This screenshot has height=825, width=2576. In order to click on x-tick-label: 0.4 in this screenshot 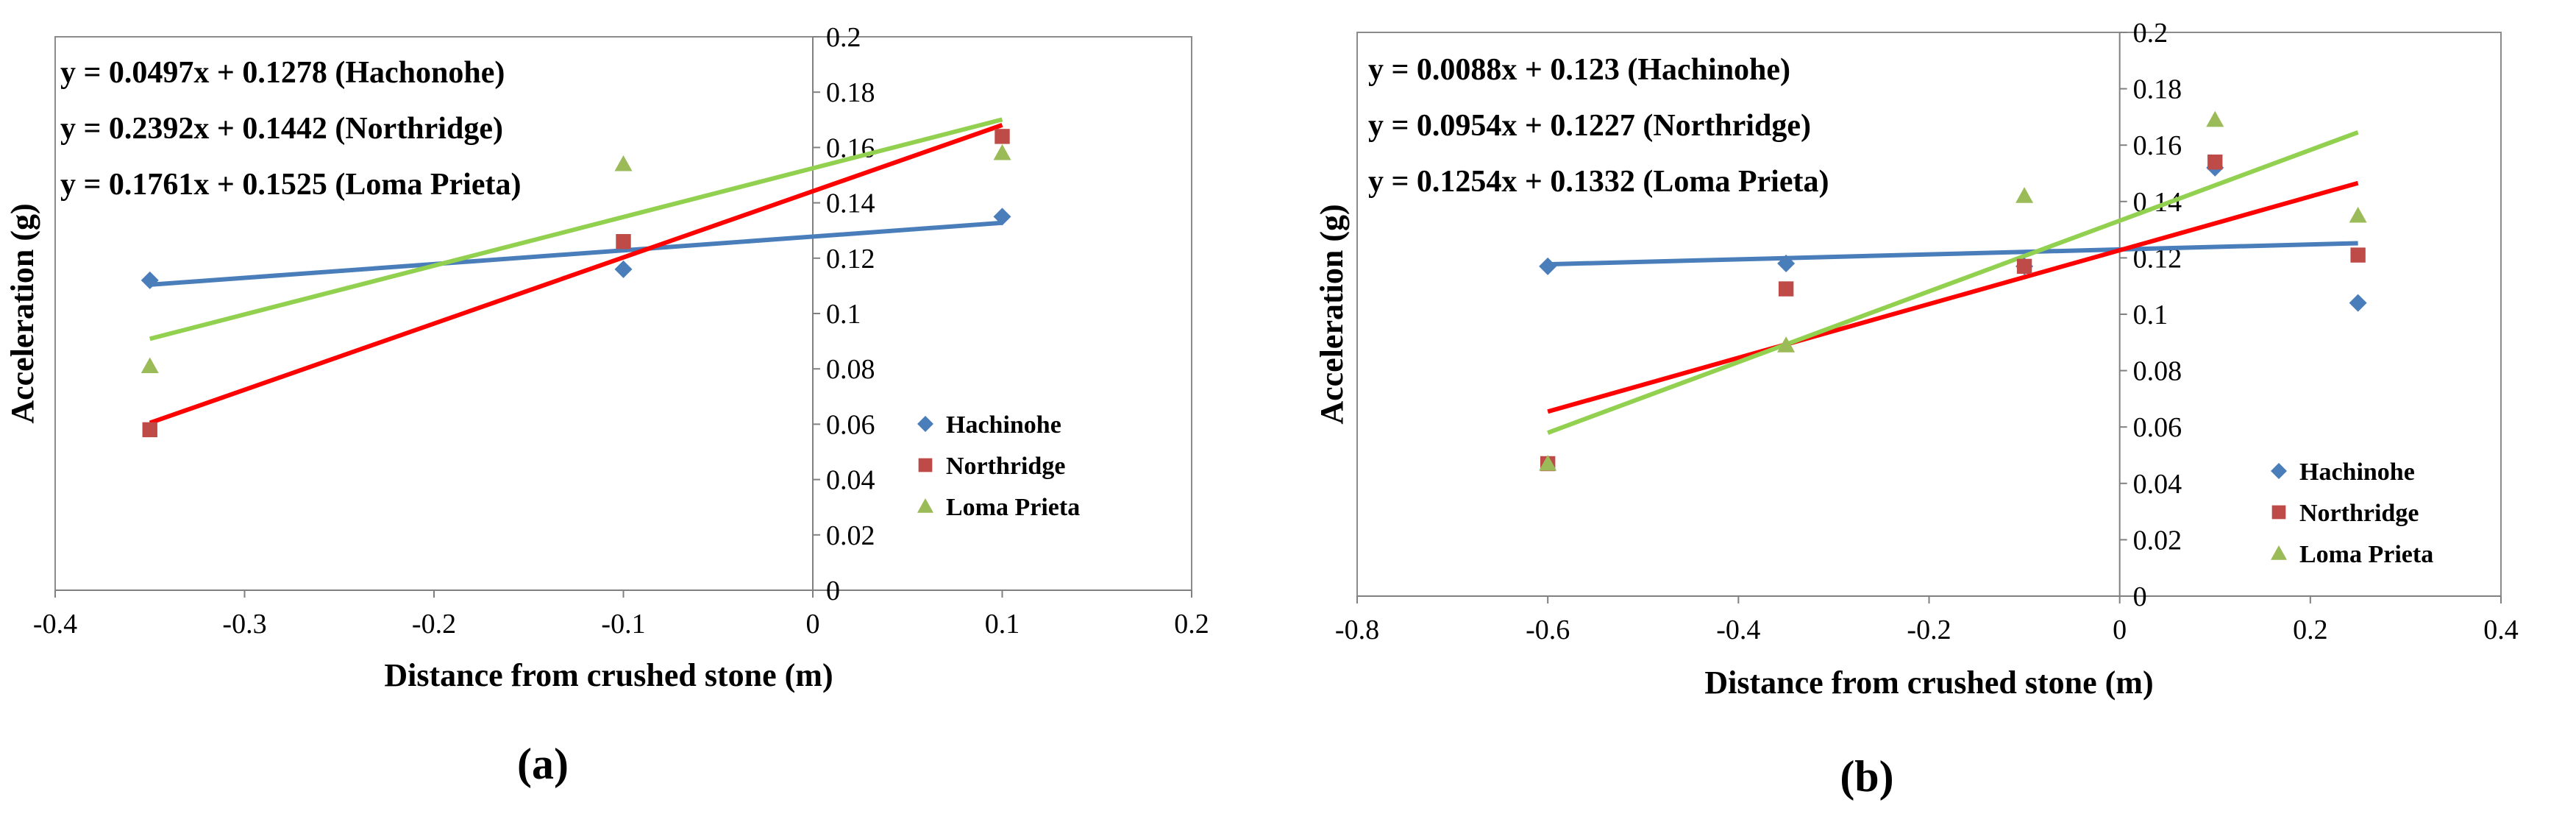, I will do `click(2501, 630)`.